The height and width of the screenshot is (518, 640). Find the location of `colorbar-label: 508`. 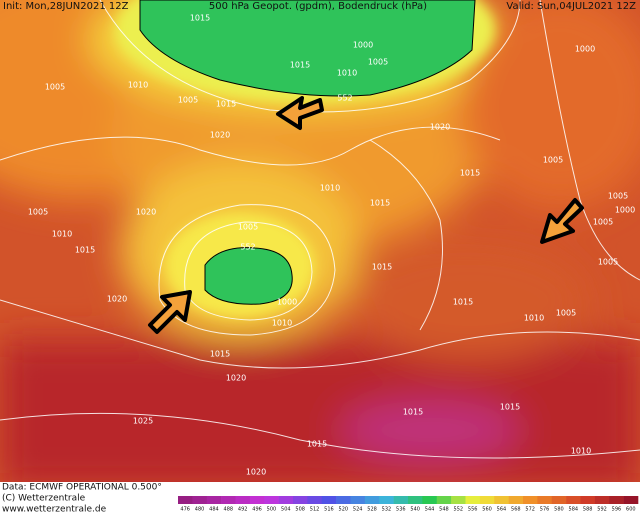

colorbar-label: 508 is located at coordinates (300, 510).